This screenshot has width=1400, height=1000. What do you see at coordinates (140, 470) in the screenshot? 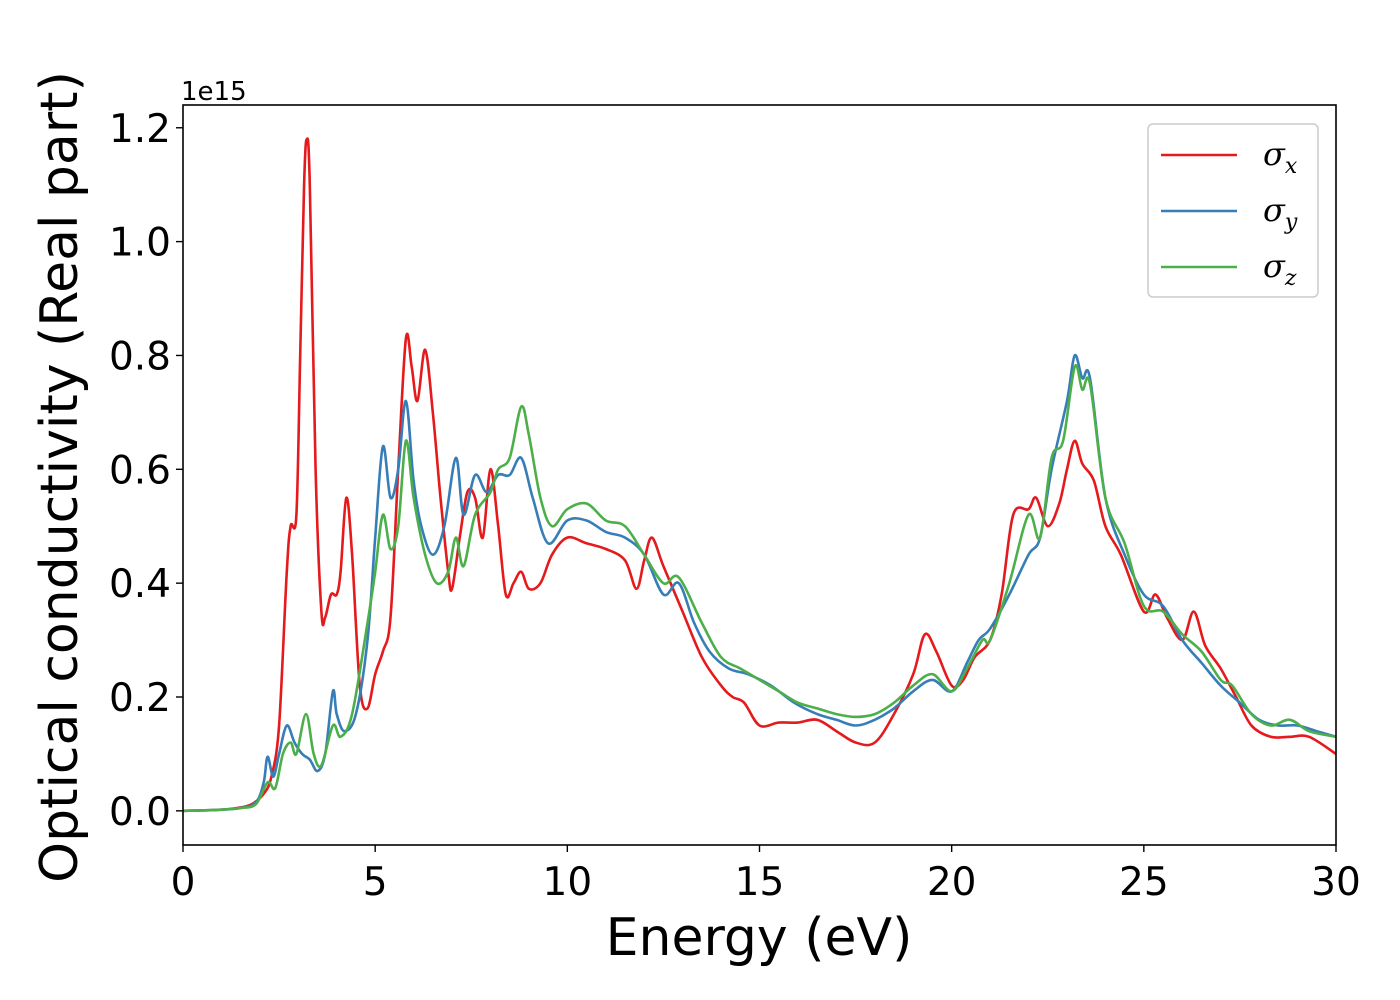
I see `y-tick-label: 0.6` at bounding box center [140, 470].